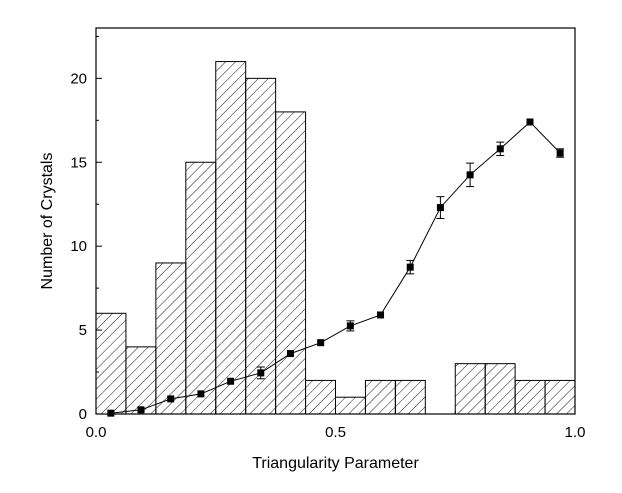 This screenshot has height=493, width=622. What do you see at coordinates (335, 432) in the screenshot?
I see `x-tick-label-1: 0.5` at bounding box center [335, 432].